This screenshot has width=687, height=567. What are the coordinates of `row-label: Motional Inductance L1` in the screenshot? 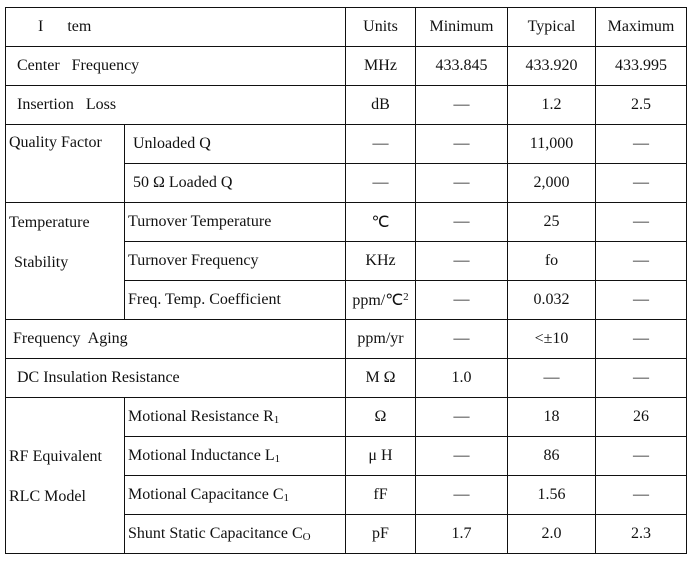 It's located at (235, 456).